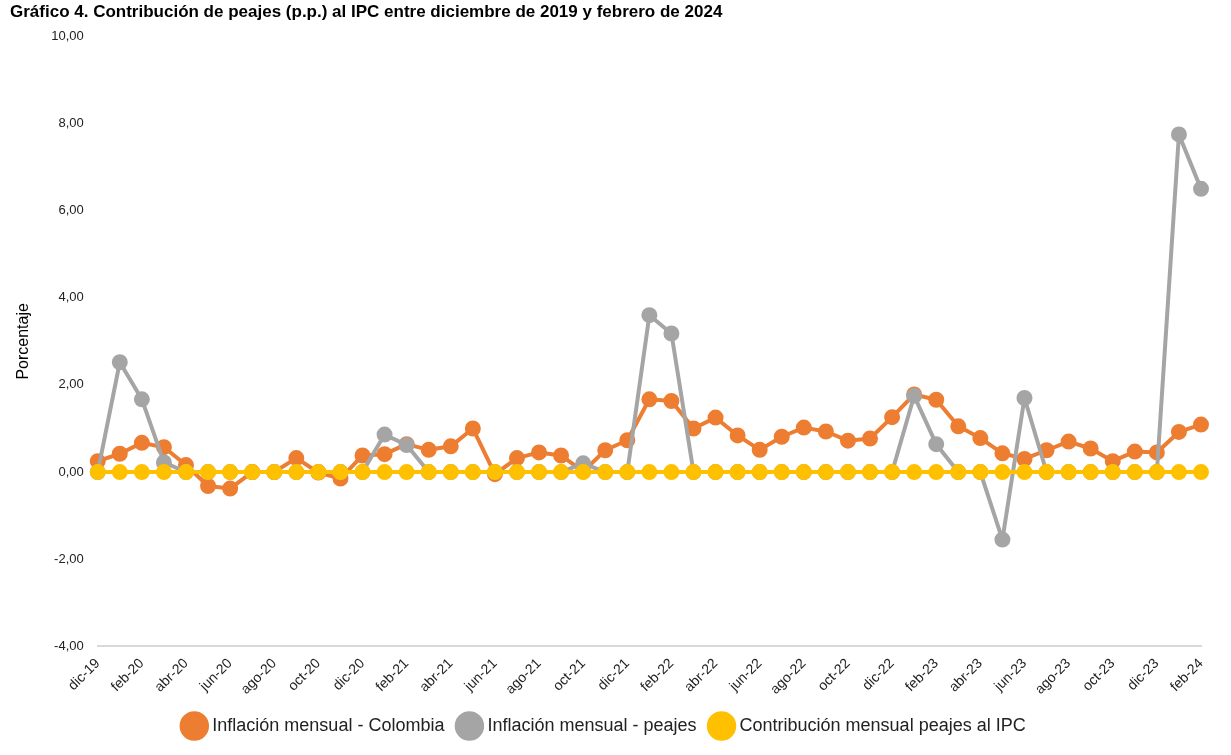  I want to click on y-tick-label: 4,00, so click(71, 297).